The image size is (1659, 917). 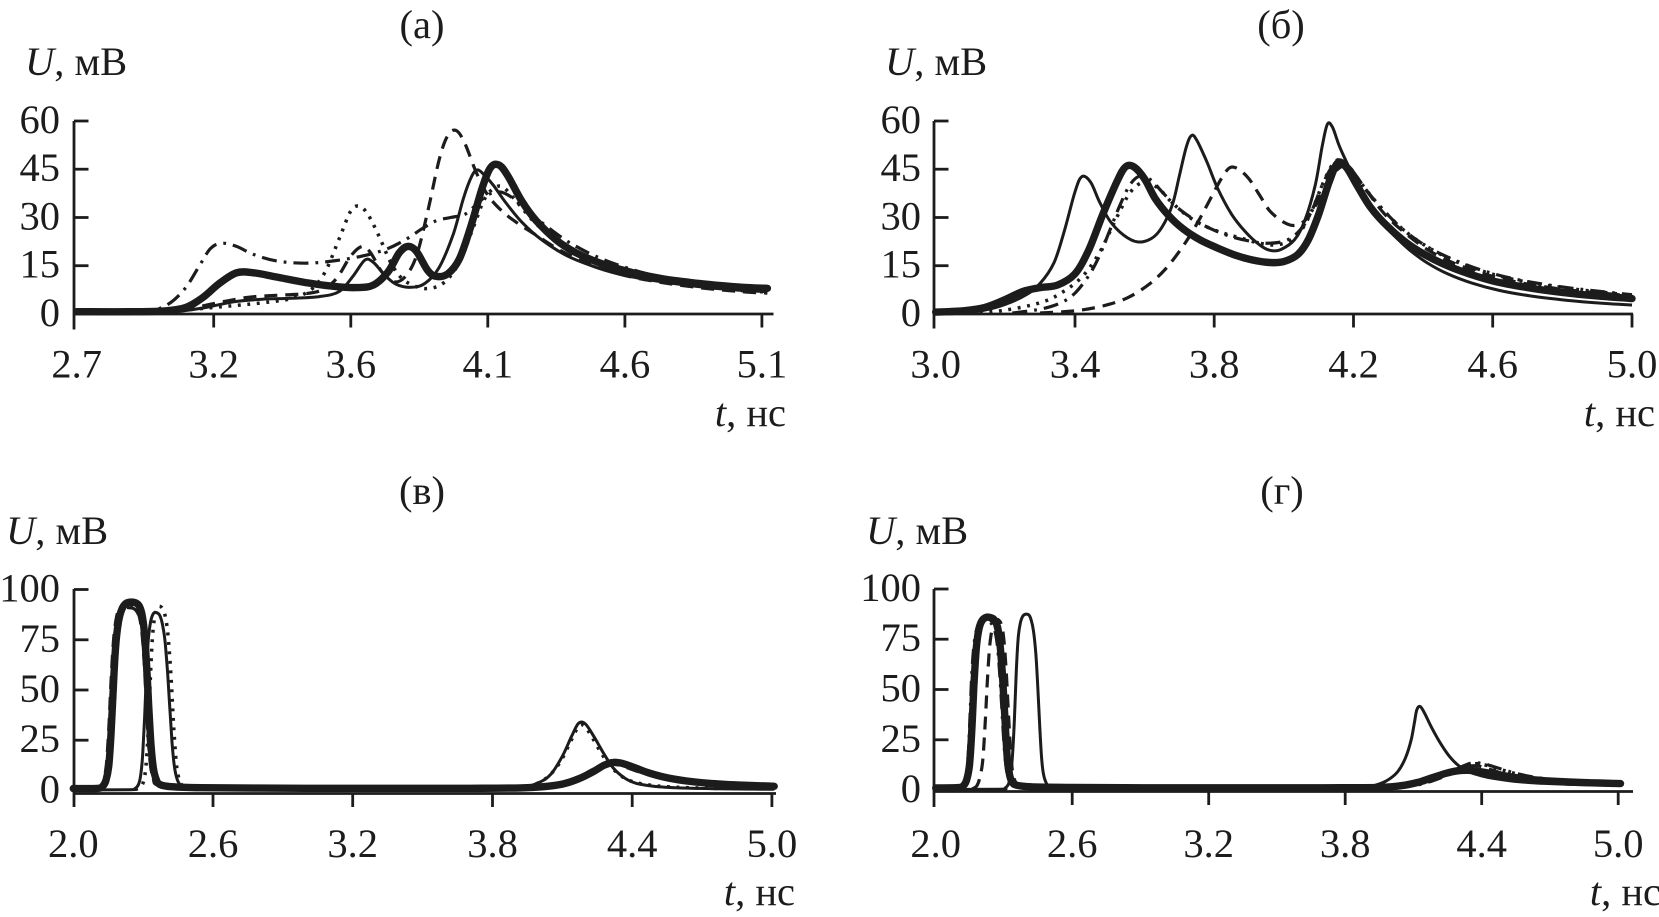 What do you see at coordinates (1353, 363) in the screenshot?
I see `svg-text: 4.2` at bounding box center [1353, 363].